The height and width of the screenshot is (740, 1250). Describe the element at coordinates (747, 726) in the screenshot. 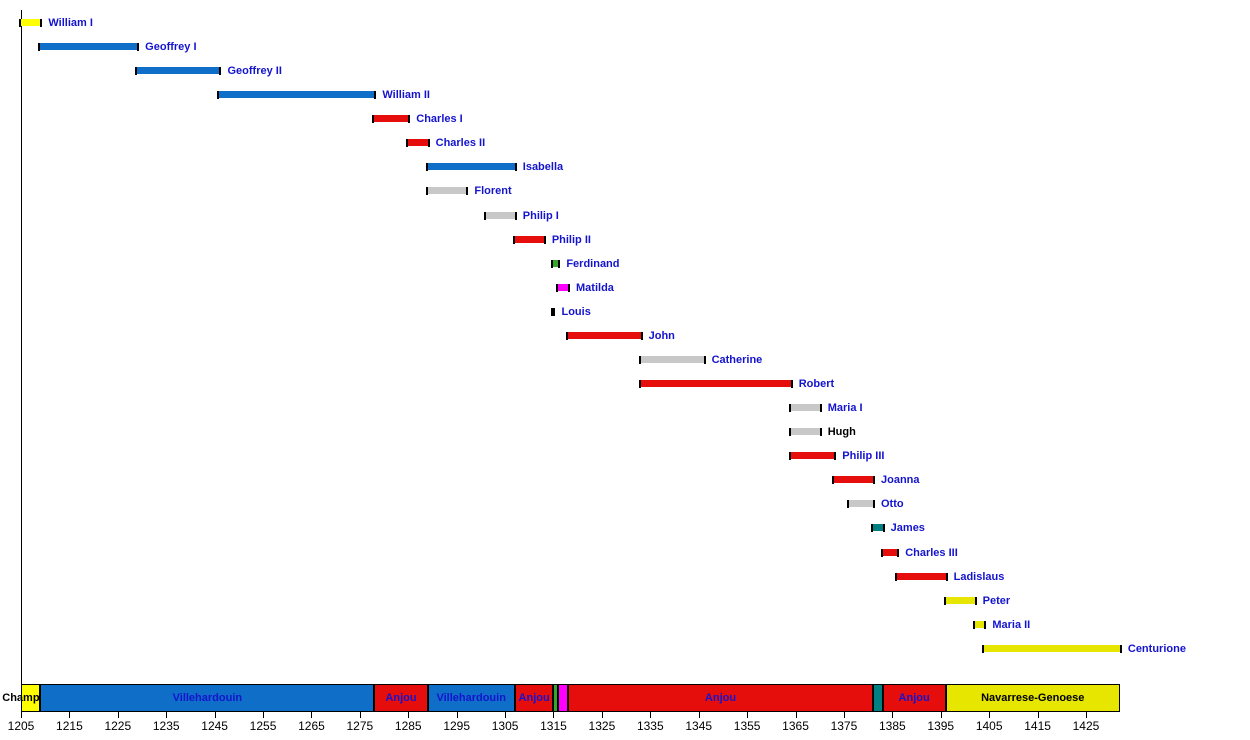

I see `x-axis-tick-label: 1355` at that location.